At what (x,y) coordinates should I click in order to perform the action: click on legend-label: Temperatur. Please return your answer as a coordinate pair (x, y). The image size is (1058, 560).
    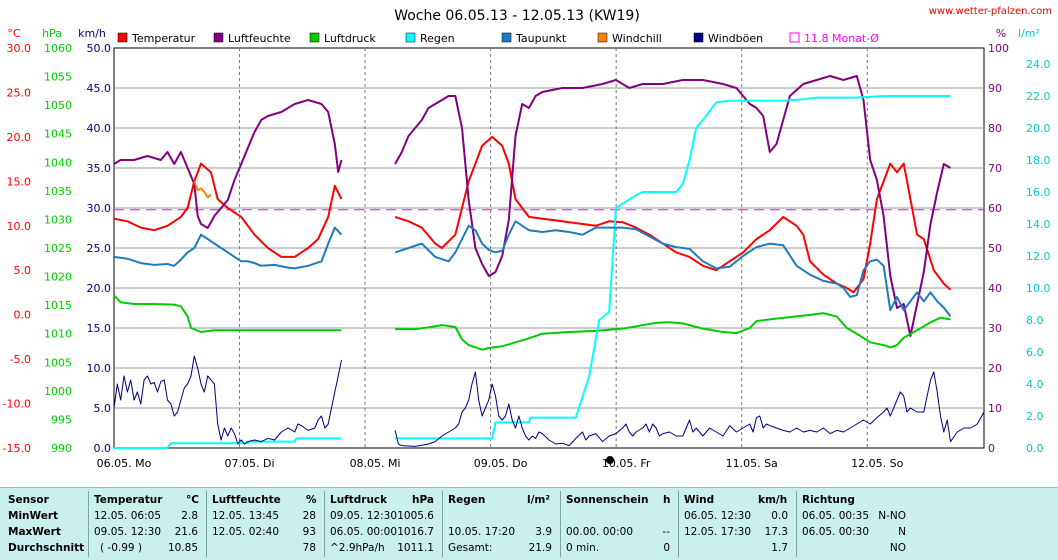
    Looking at the image, I should click on (163, 38).